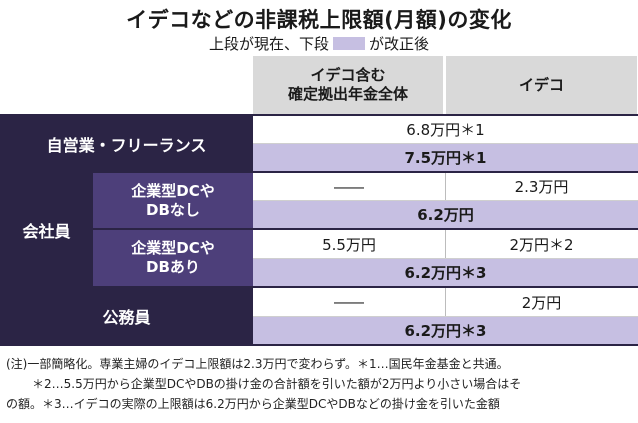 Image resolution: width=638 pixels, height=423 pixels. I want to click on header-separator-rule, so click(319, 115).